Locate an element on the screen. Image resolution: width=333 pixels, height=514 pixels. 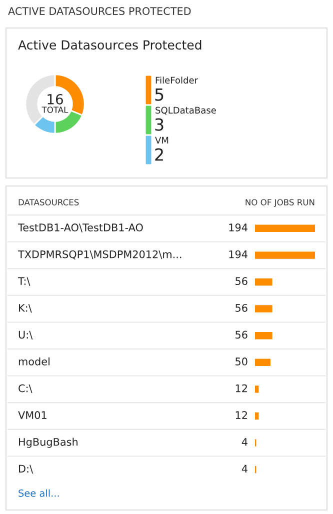
y-tick-label: TestDB1-AO\TestDB1-AO is located at coordinates (80, 228).